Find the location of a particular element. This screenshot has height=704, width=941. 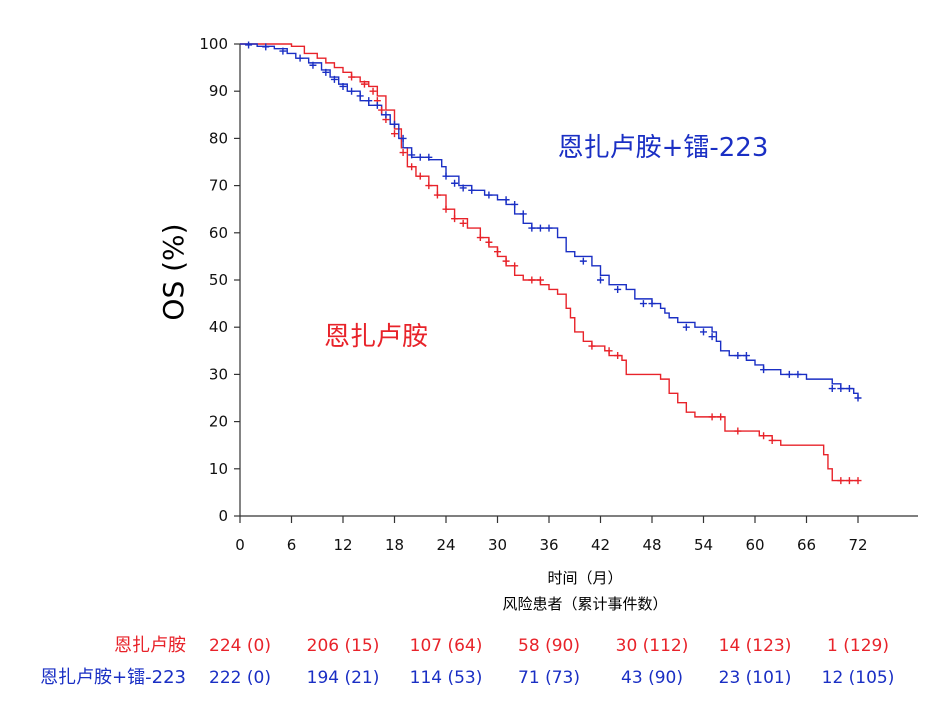

risk-value: 71 (73) is located at coordinates (549, 678).